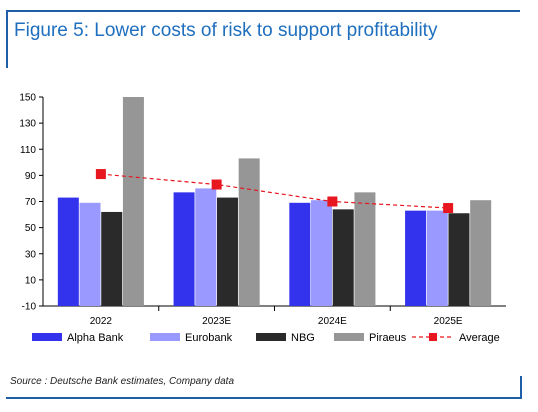  What do you see at coordinates (303, 338) in the screenshot?
I see `legend-label: NBG` at bounding box center [303, 338].